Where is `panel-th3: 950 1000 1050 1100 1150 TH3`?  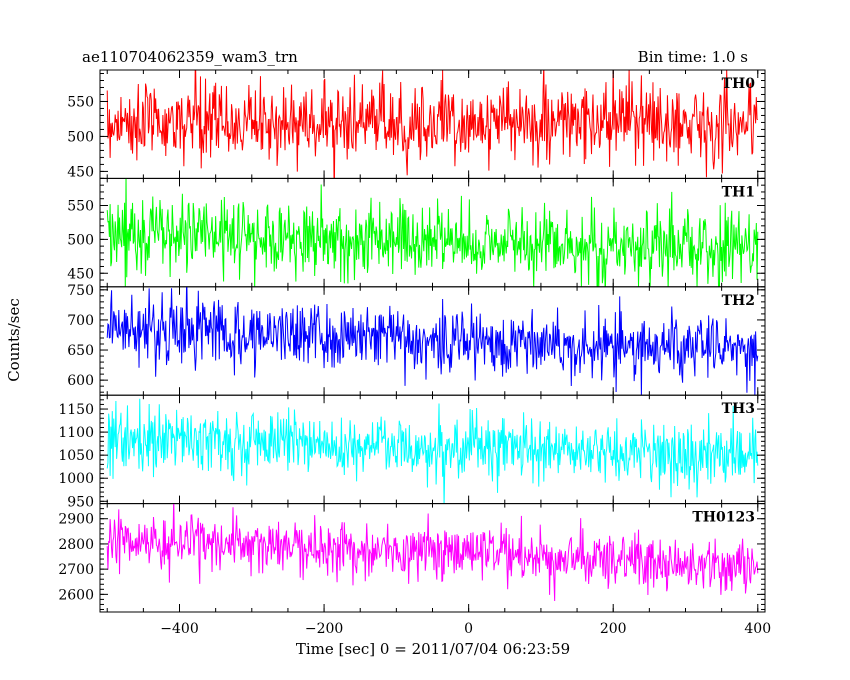 panel-th3: 950 1000 1050 1100 1150 TH3 is located at coordinates (412, 452).